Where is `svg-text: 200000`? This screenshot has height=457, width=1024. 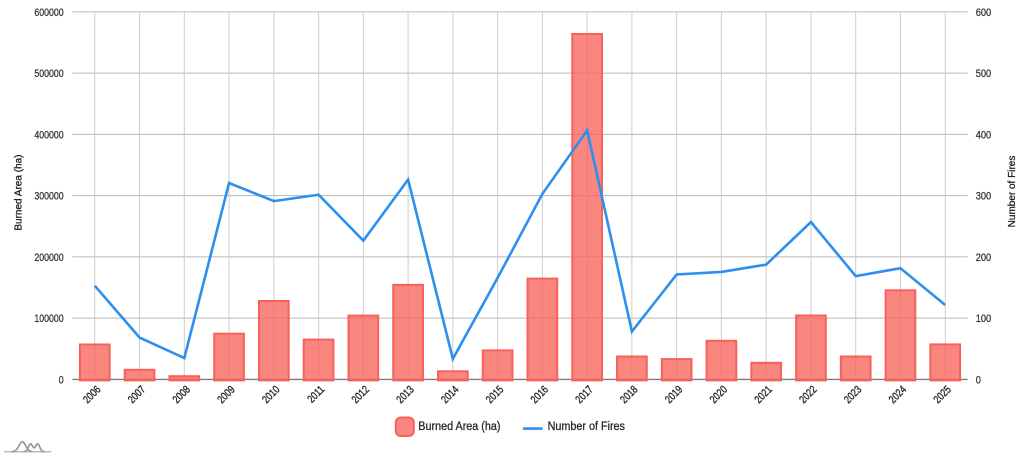 svg-text: 200000 is located at coordinates (49, 258).